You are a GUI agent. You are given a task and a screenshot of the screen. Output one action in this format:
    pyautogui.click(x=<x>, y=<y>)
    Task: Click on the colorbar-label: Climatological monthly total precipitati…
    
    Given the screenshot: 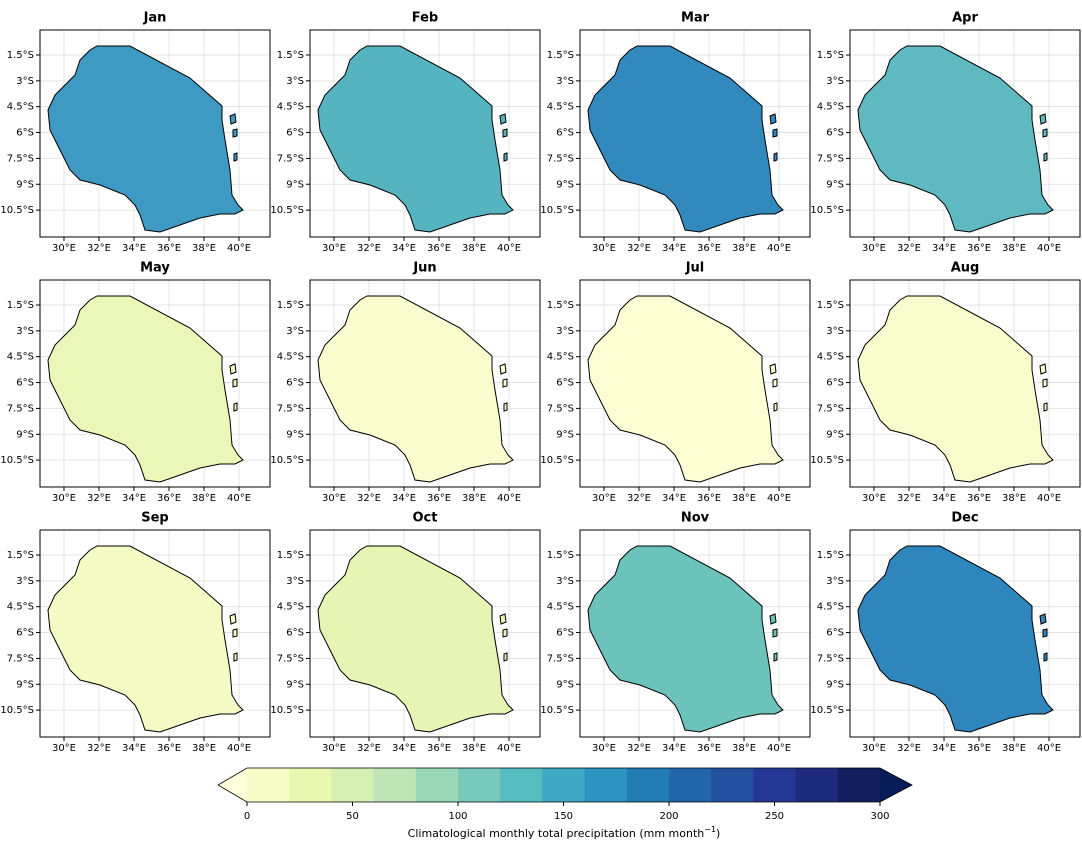 What is the action you would take?
    pyautogui.click(x=564, y=833)
    